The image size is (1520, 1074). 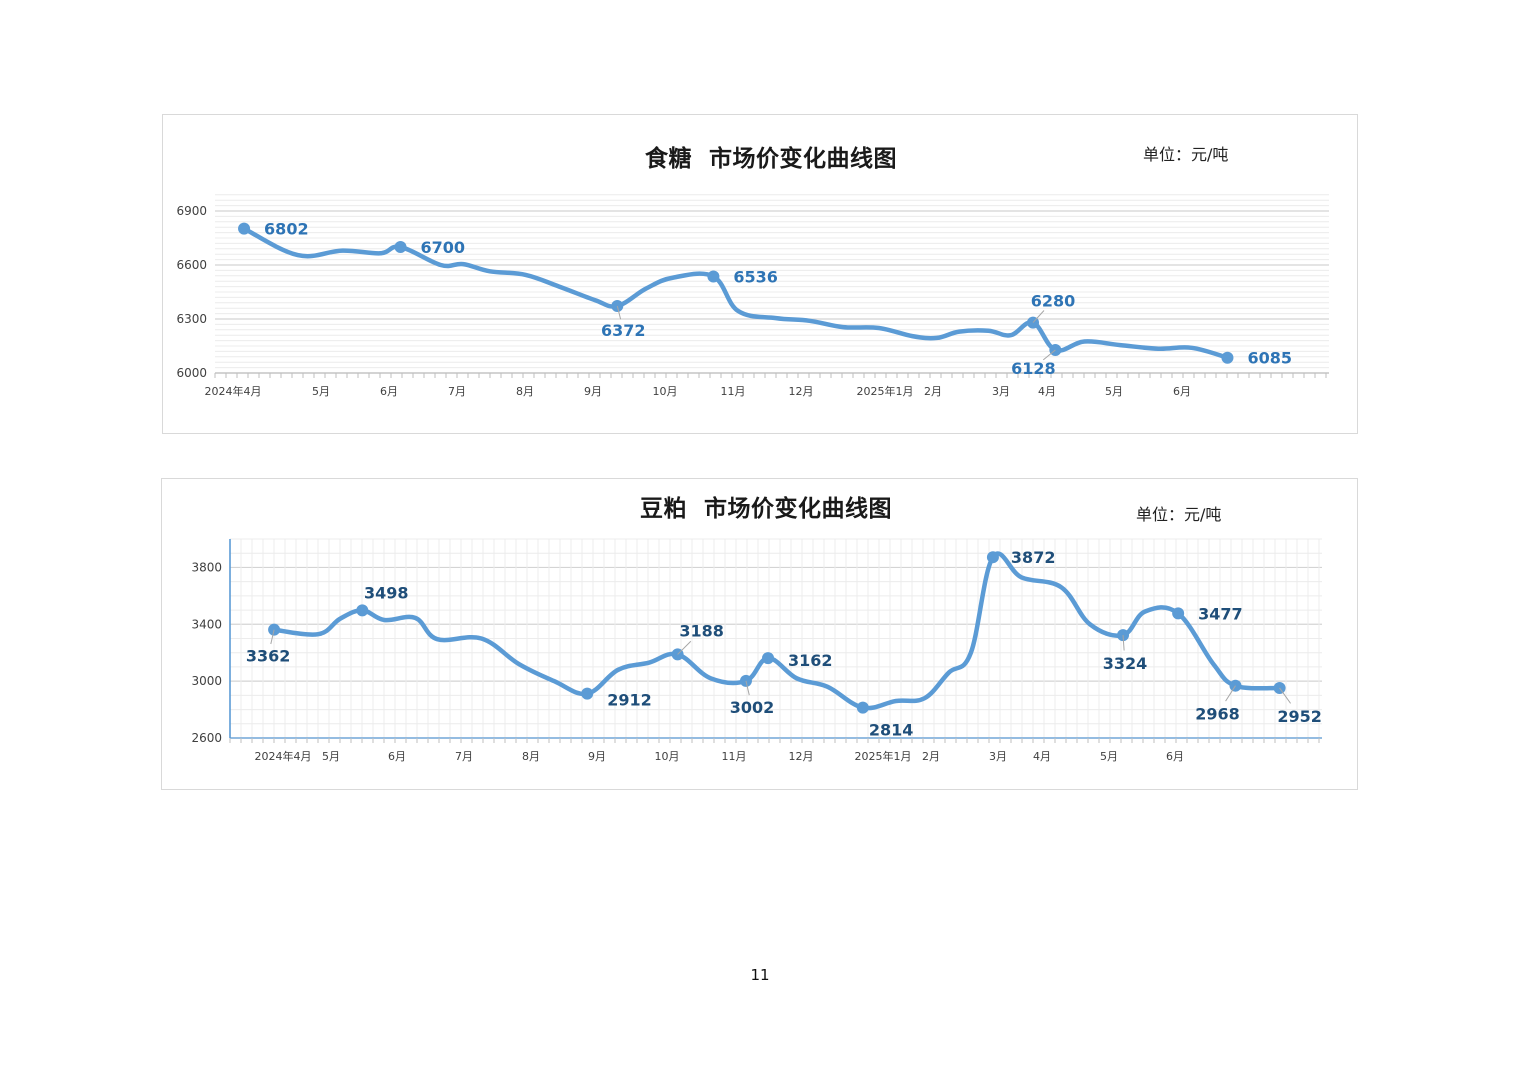 What do you see at coordinates (1269, 358) in the screenshot?
I see `data-label: 6085` at bounding box center [1269, 358].